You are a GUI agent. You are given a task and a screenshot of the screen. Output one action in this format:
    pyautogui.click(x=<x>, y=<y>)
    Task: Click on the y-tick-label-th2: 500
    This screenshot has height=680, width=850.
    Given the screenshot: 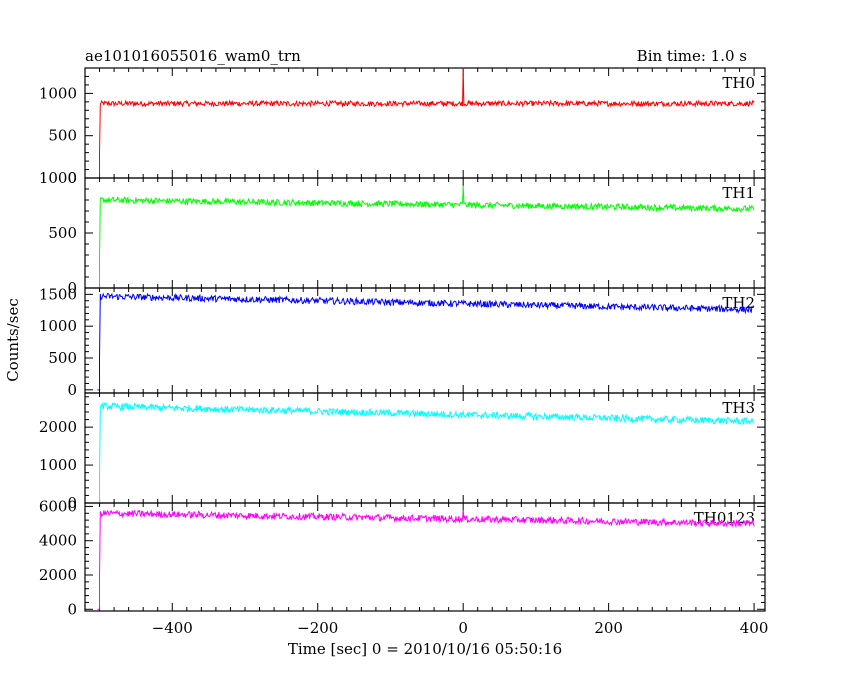 What is the action you would take?
    pyautogui.click(x=62, y=358)
    